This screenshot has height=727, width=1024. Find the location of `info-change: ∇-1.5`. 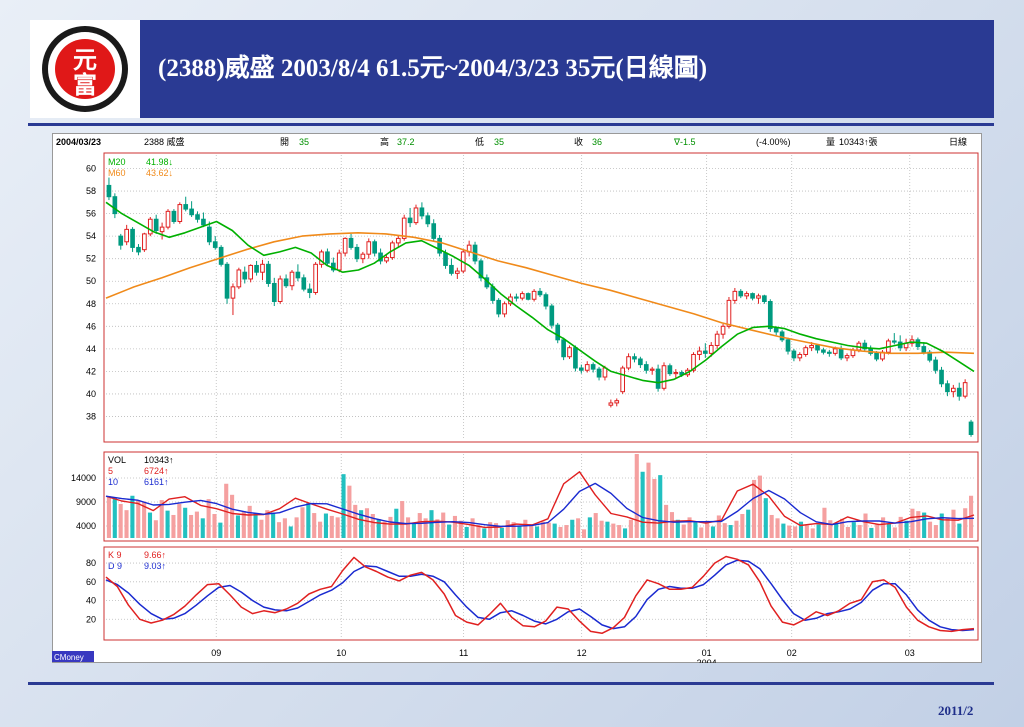

info-change: ∇-1.5 is located at coordinates (684, 142).